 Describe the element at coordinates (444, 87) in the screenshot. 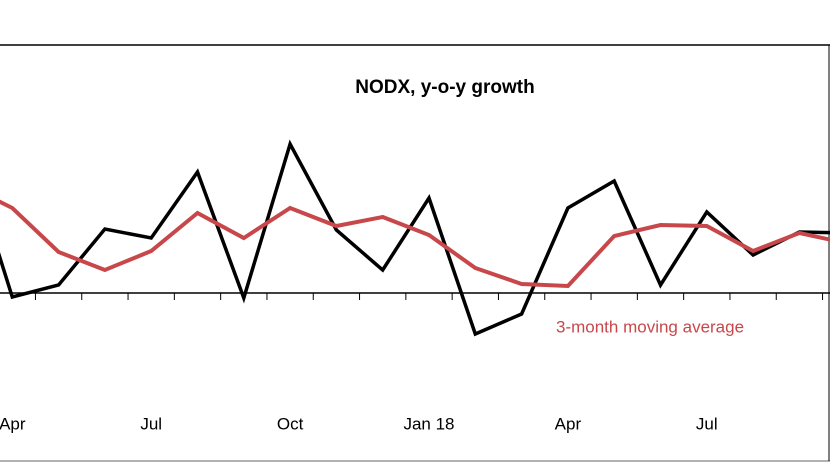

I see `chart-title: NODX, y-o-y growth` at that location.